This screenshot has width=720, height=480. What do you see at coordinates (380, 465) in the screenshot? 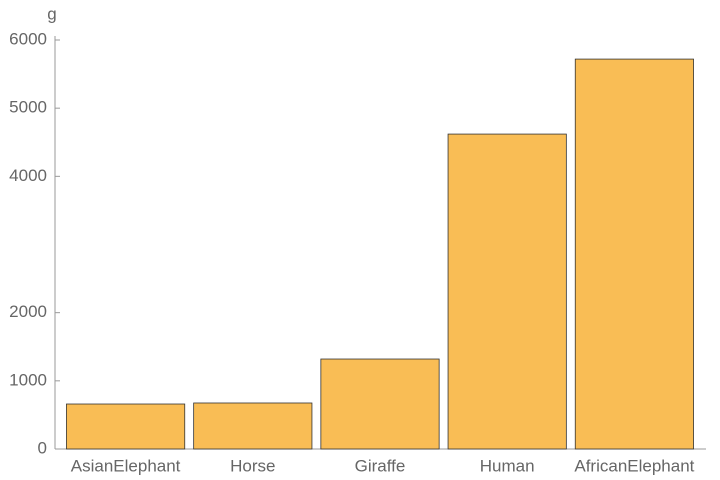
I see `x-tick-label: Giraffe` at bounding box center [380, 465].